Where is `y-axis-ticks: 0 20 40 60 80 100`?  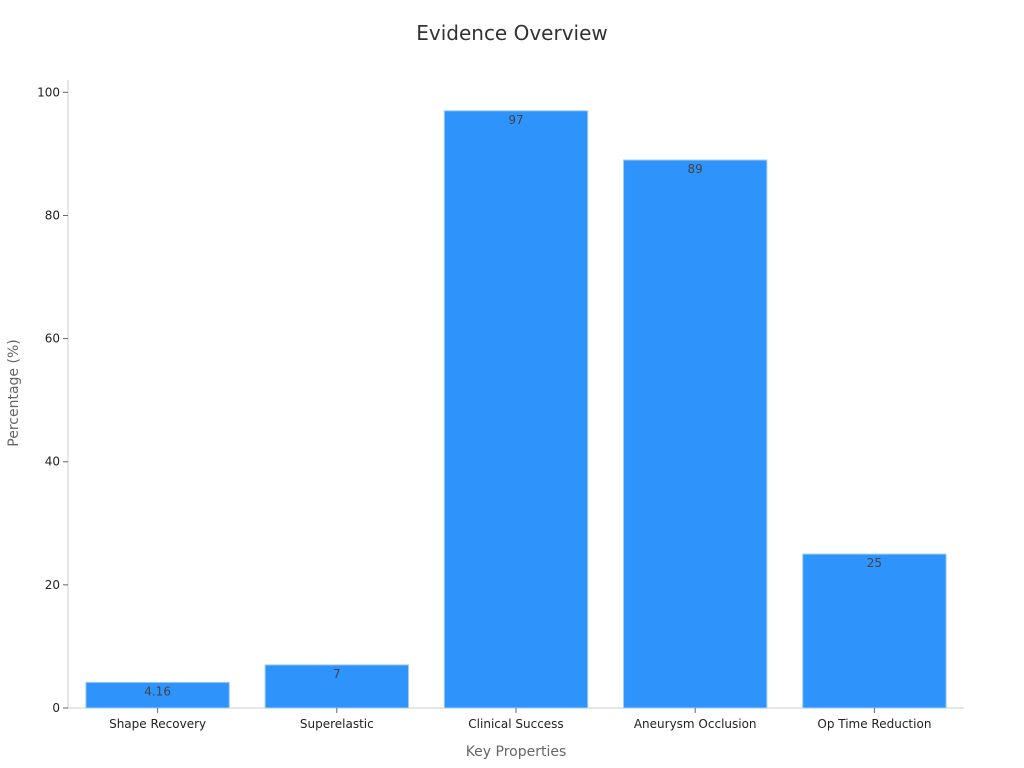 y-axis-ticks: 0 20 40 60 80 100 is located at coordinates (52, 400).